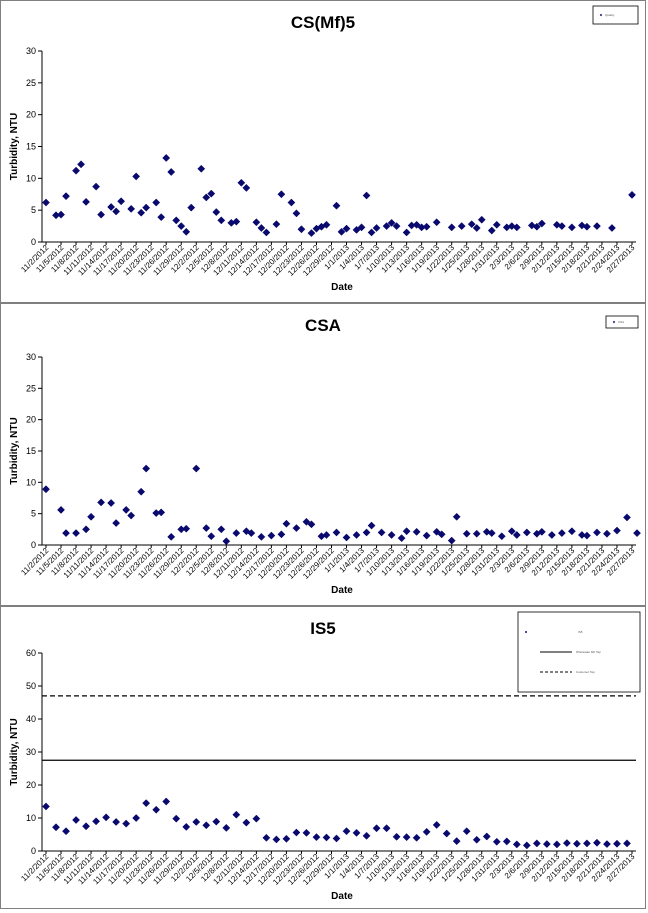  I want to click on y-tick-label: 10, so click(31, 482).